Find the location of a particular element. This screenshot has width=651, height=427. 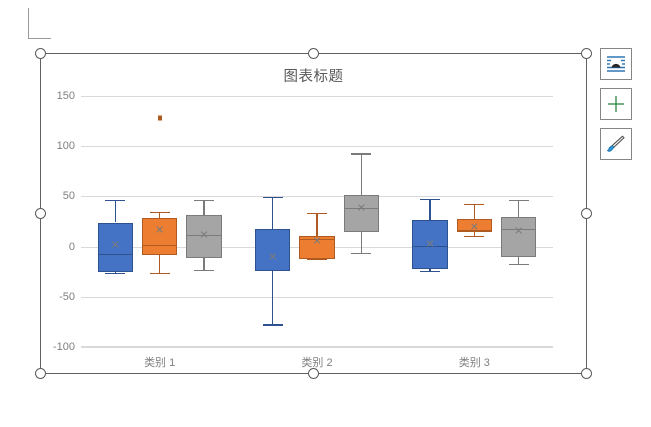

resize-handle-bottom-center is located at coordinates (313, 373).